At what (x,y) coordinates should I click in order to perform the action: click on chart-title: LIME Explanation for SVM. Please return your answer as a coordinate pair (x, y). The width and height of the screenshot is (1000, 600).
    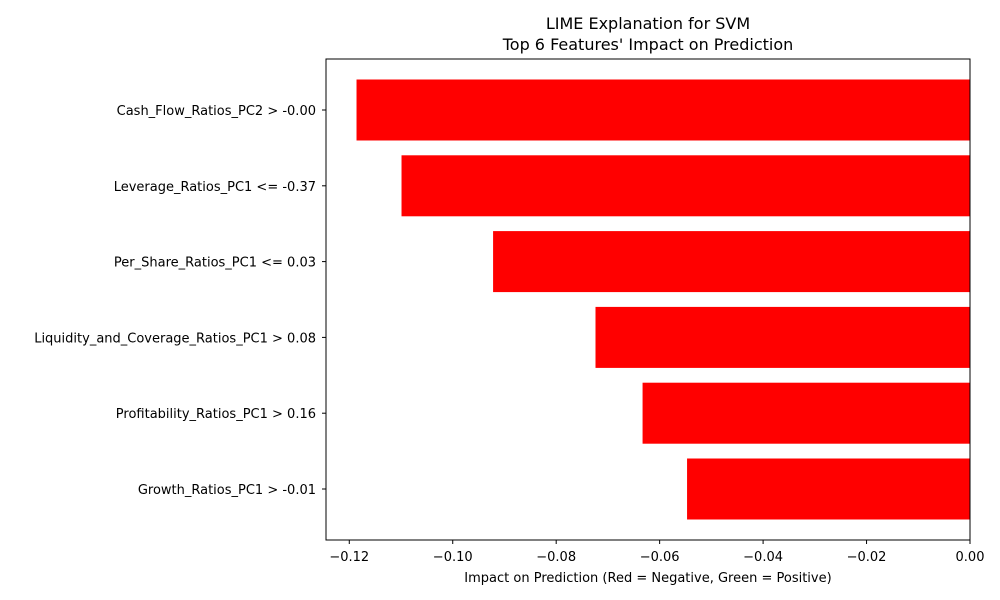
    Looking at the image, I should click on (648, 23).